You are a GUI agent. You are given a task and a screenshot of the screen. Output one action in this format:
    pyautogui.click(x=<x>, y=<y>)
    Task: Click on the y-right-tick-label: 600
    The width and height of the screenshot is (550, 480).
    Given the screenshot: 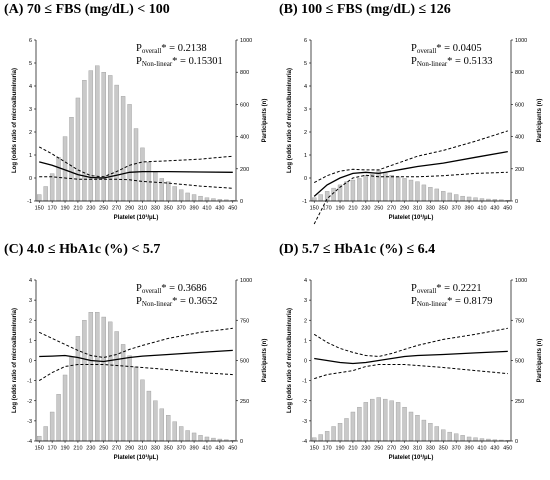 What is the action you would take?
    pyautogui.click(x=519, y=105)
    